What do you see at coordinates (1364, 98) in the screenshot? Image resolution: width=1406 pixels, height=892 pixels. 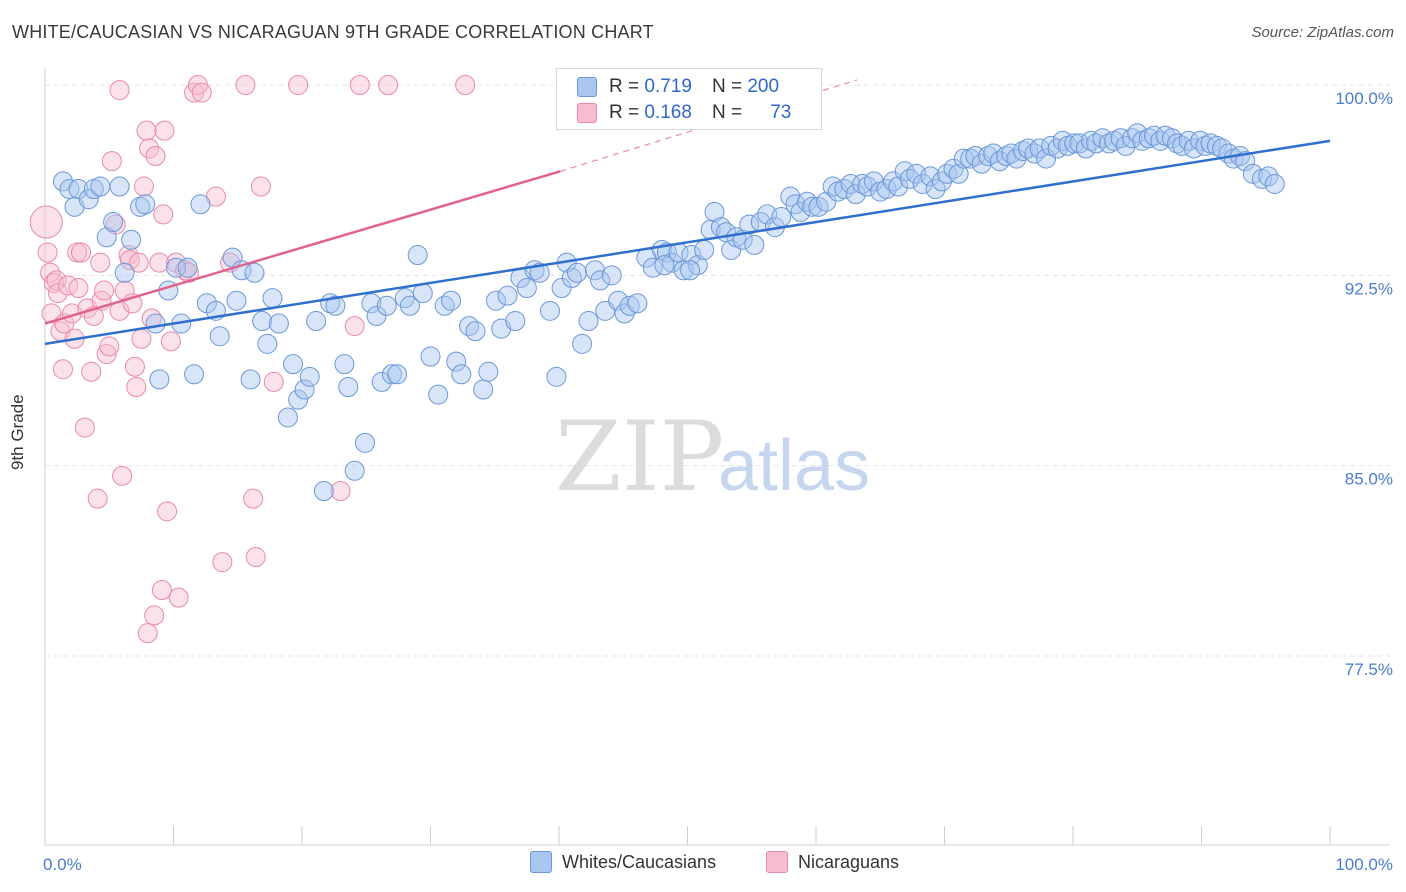 I see `y-tick-label-3: 100.0%` at bounding box center [1364, 98].